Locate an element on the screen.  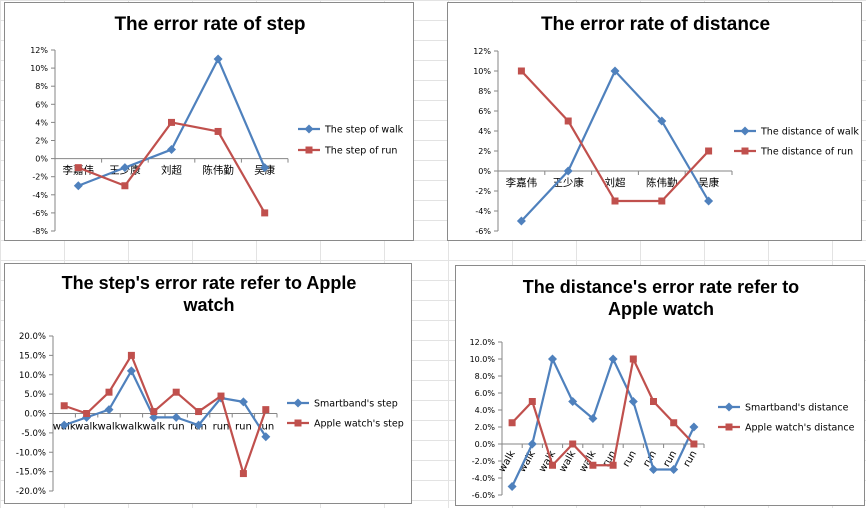
legend-label-2: Apple watch's distance is located at coordinates (800, 428).